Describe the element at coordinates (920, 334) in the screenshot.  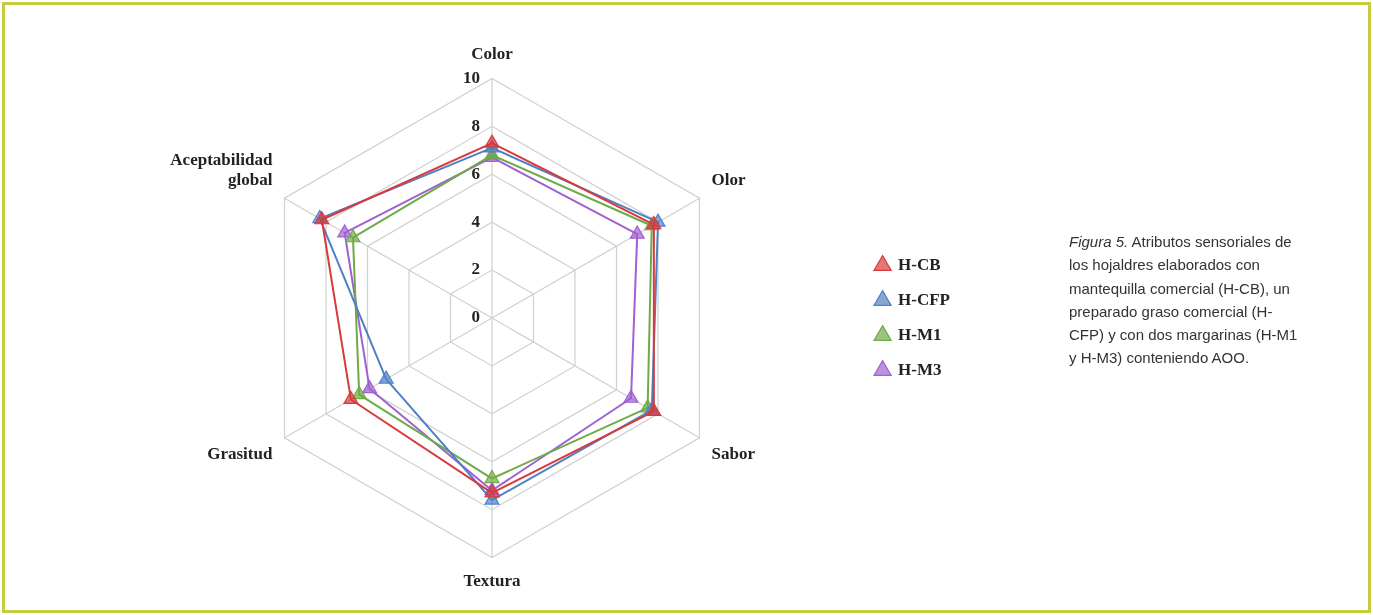
I see `legend-label: H-M1` at that location.